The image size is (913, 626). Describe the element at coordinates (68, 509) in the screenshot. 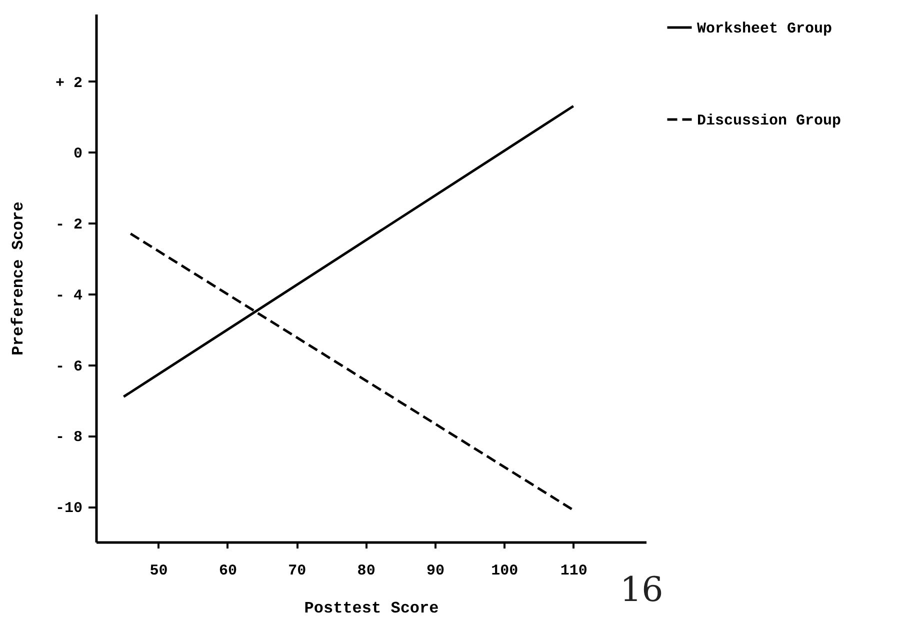

I see `y-tick-label: -10` at that location.